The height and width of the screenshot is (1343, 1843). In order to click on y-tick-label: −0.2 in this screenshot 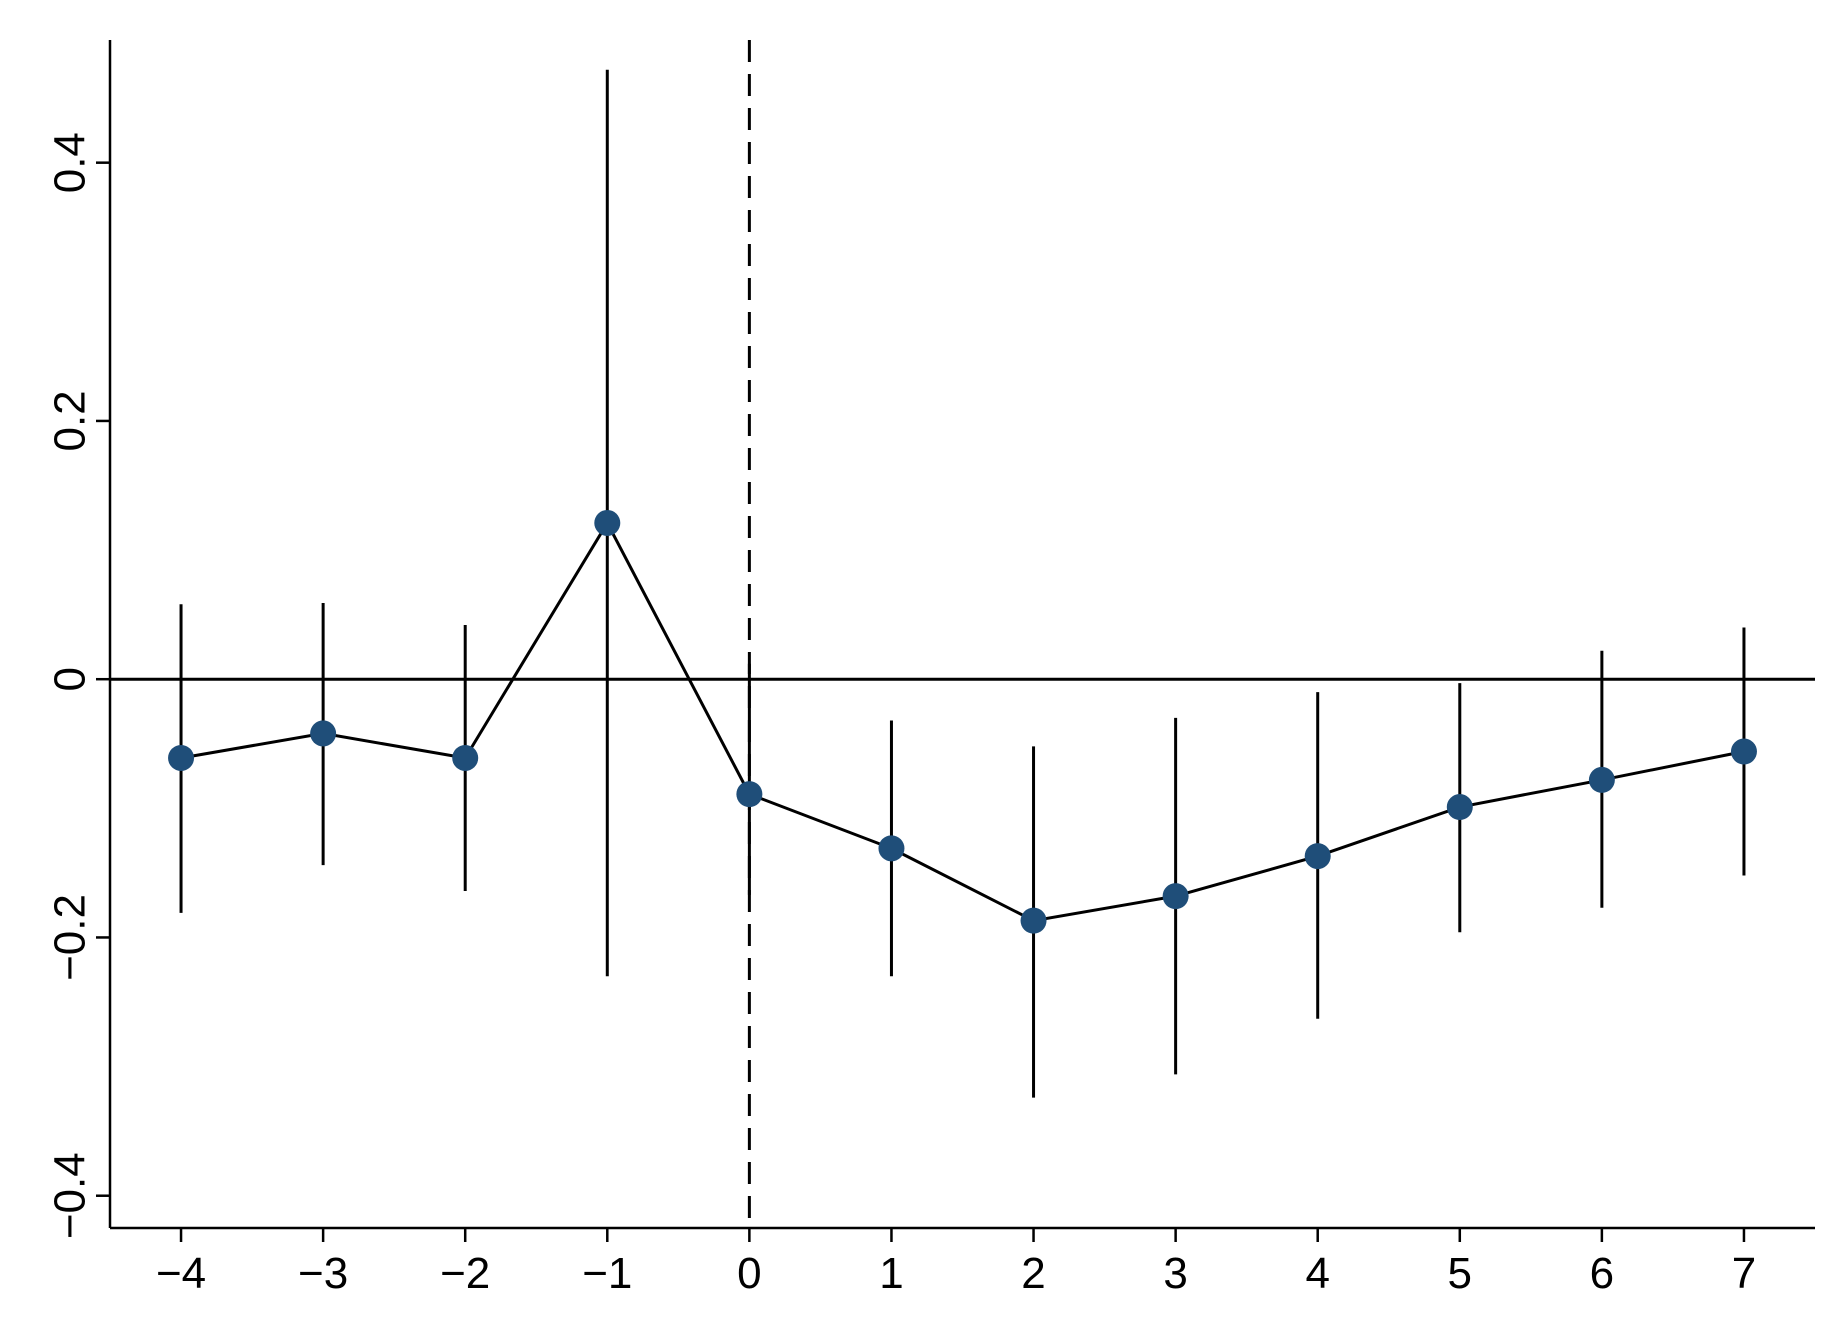, I will do `click(70, 937)`.